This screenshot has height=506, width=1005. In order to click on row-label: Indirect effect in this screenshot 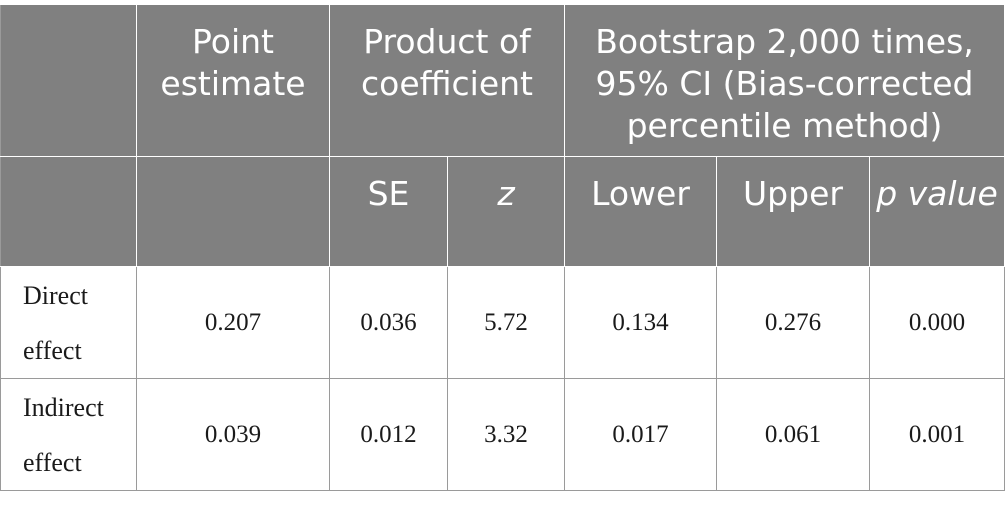, I will do `click(68, 434)`.